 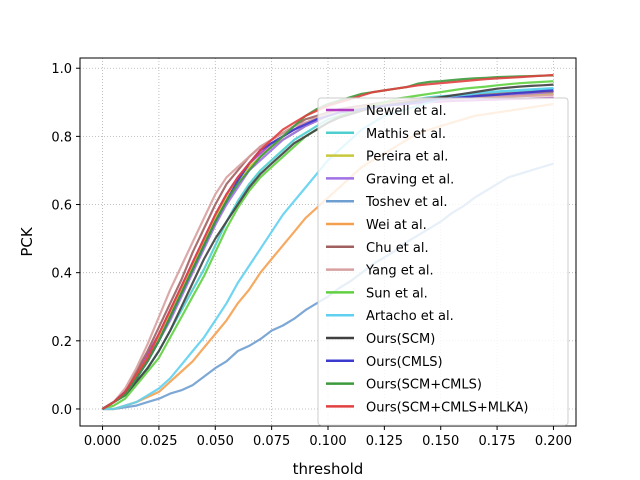 I want to click on y-tick-label: 0.4, so click(x=61, y=274).